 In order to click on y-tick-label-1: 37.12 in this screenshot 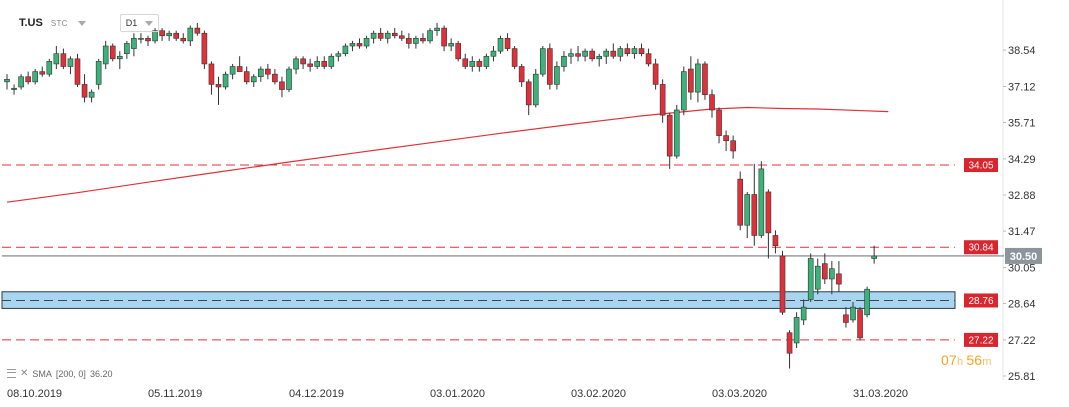, I will do `click(1022, 87)`.